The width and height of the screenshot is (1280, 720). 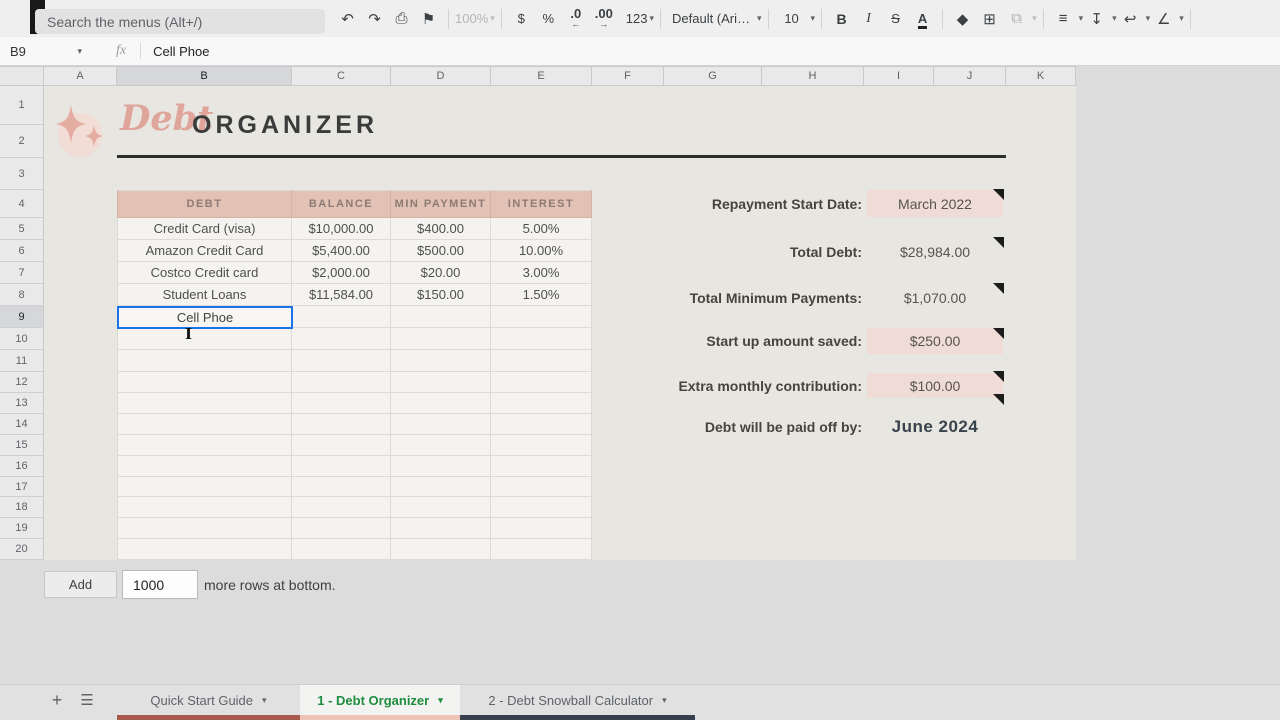 What do you see at coordinates (180, 21) in the screenshot?
I see `menu-search-input: Search the menus (Alt+/)` at bounding box center [180, 21].